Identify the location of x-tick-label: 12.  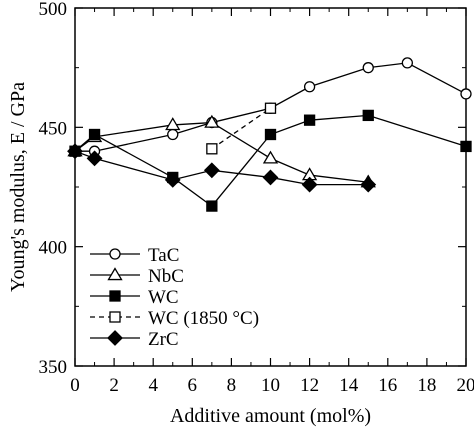
(309, 385).